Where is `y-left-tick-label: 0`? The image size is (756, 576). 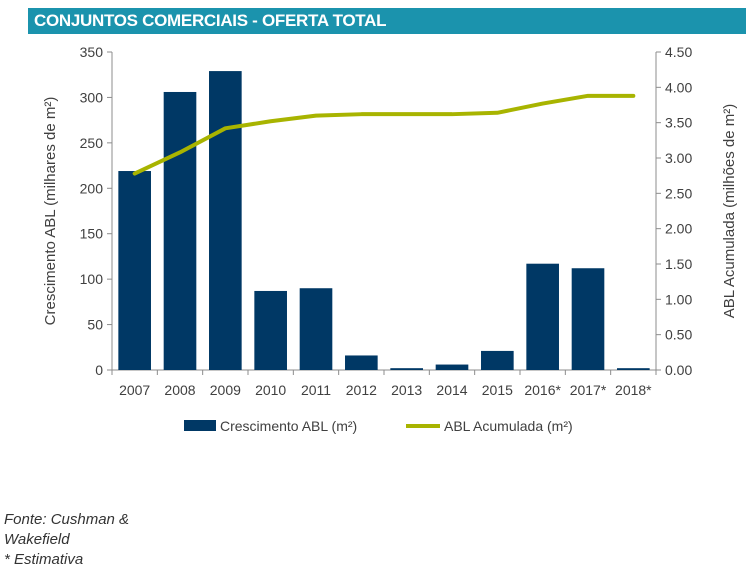 y-left-tick-label: 0 is located at coordinates (99, 370).